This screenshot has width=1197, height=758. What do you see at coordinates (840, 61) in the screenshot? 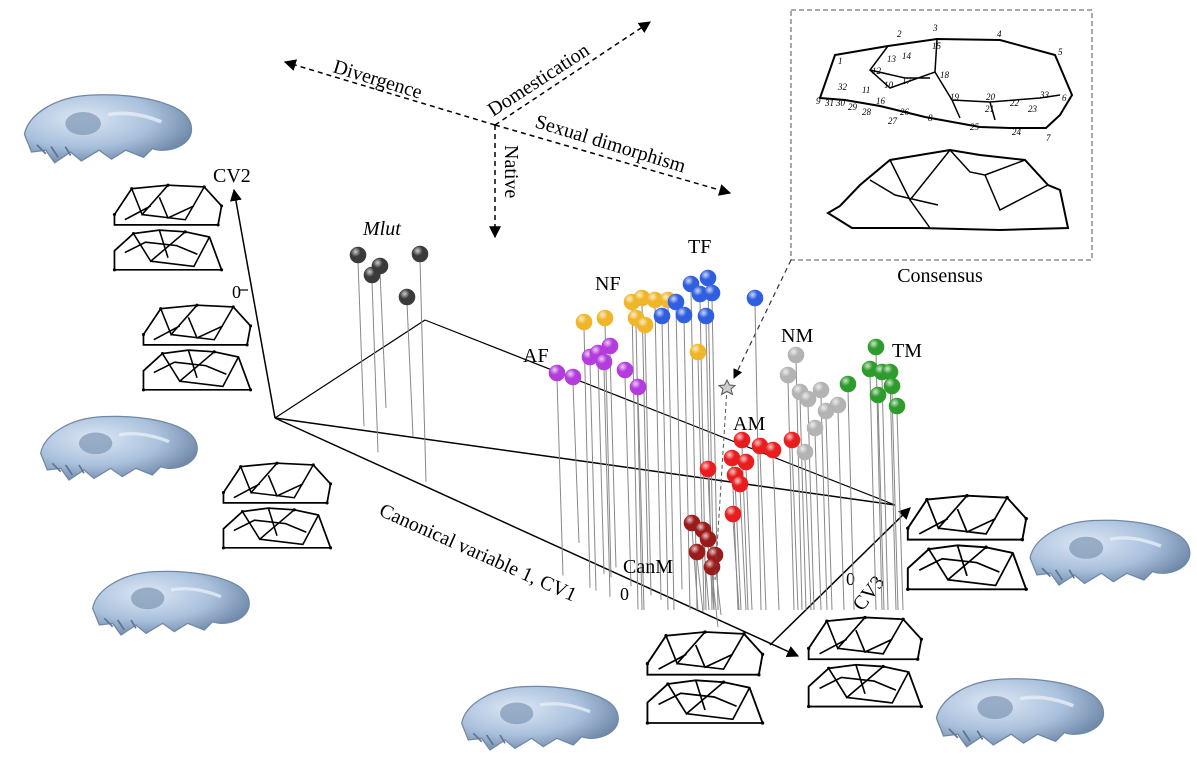
I see `landmark-1: 1` at bounding box center [840, 61].